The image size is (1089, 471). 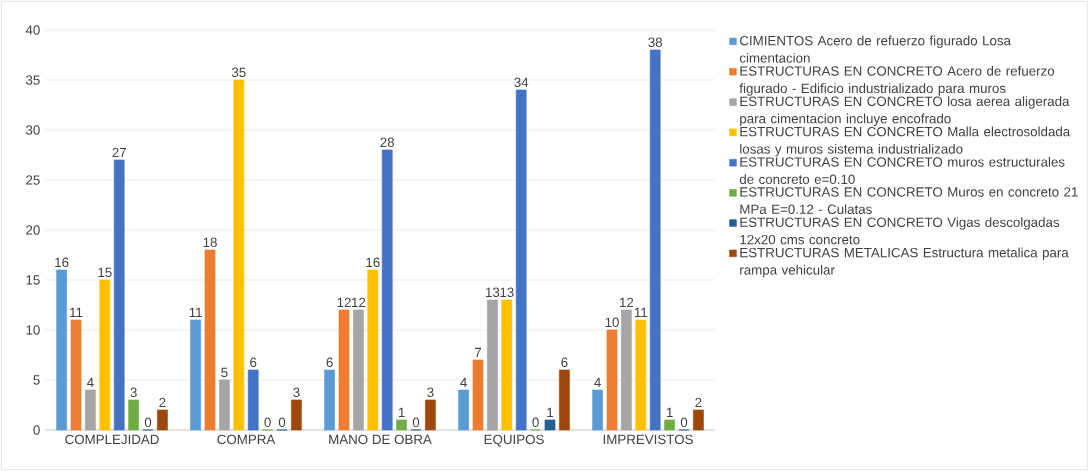 What do you see at coordinates (224, 372) in the screenshot?
I see `data-label: 5` at bounding box center [224, 372].